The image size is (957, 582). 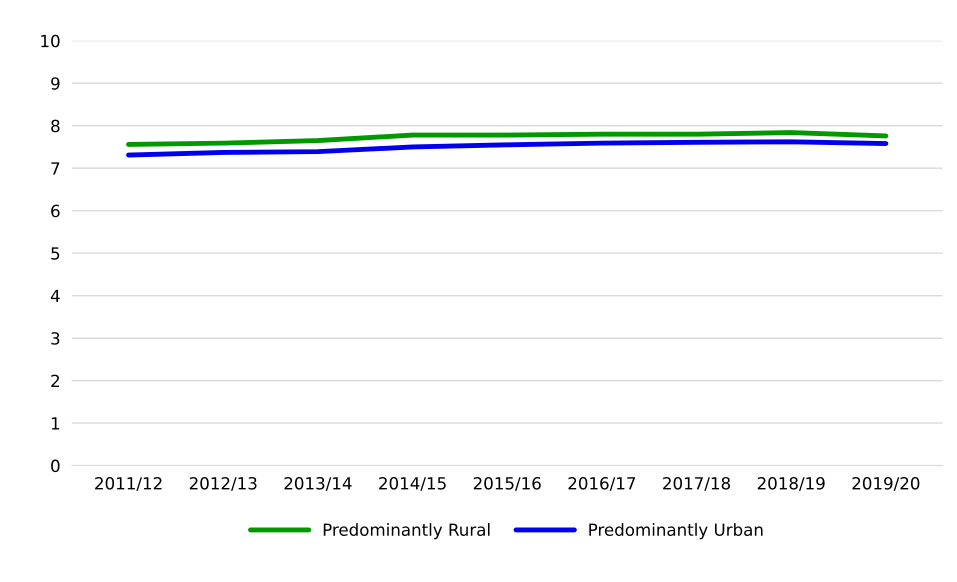 What do you see at coordinates (55, 380) in the screenshot?
I see `y-tick-label: 2` at bounding box center [55, 380].